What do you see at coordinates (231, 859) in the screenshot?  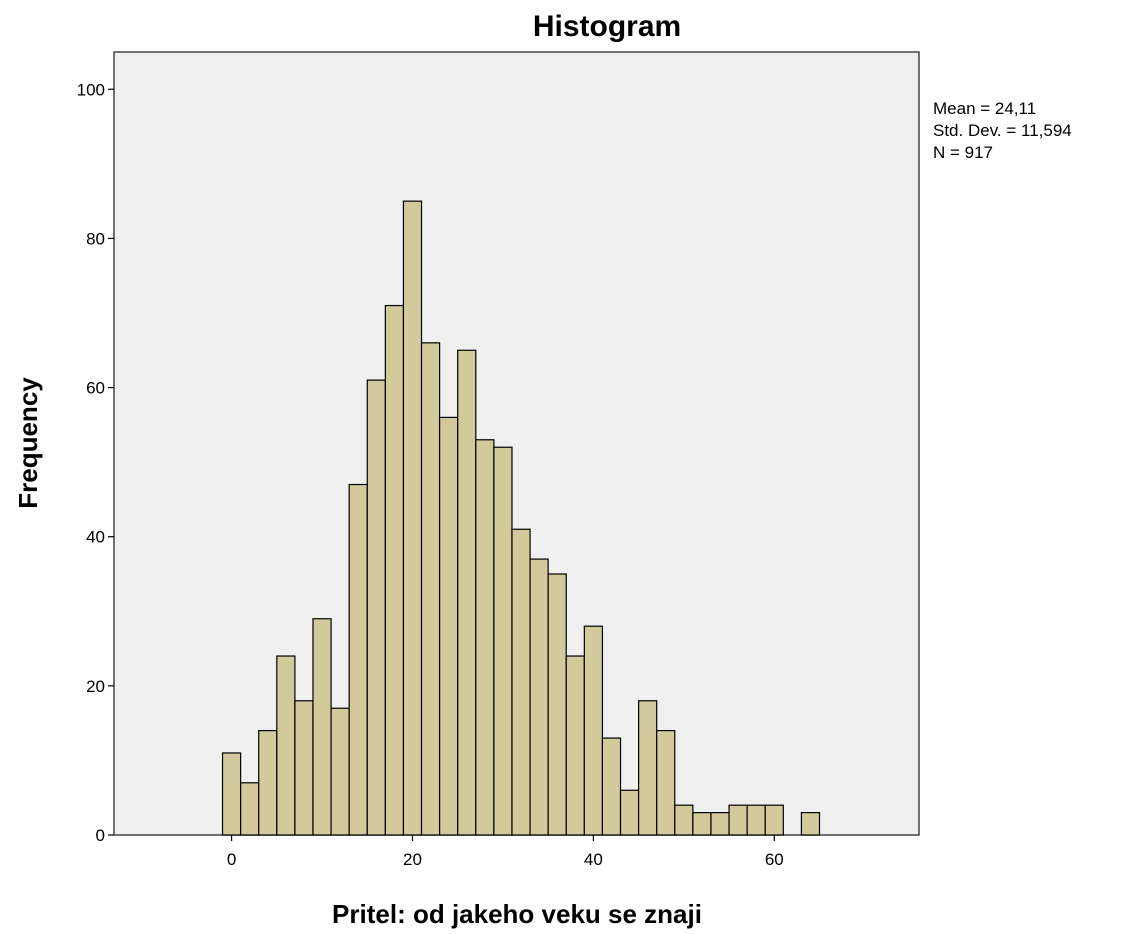 I see `x-tick-label: 0` at bounding box center [231, 859].